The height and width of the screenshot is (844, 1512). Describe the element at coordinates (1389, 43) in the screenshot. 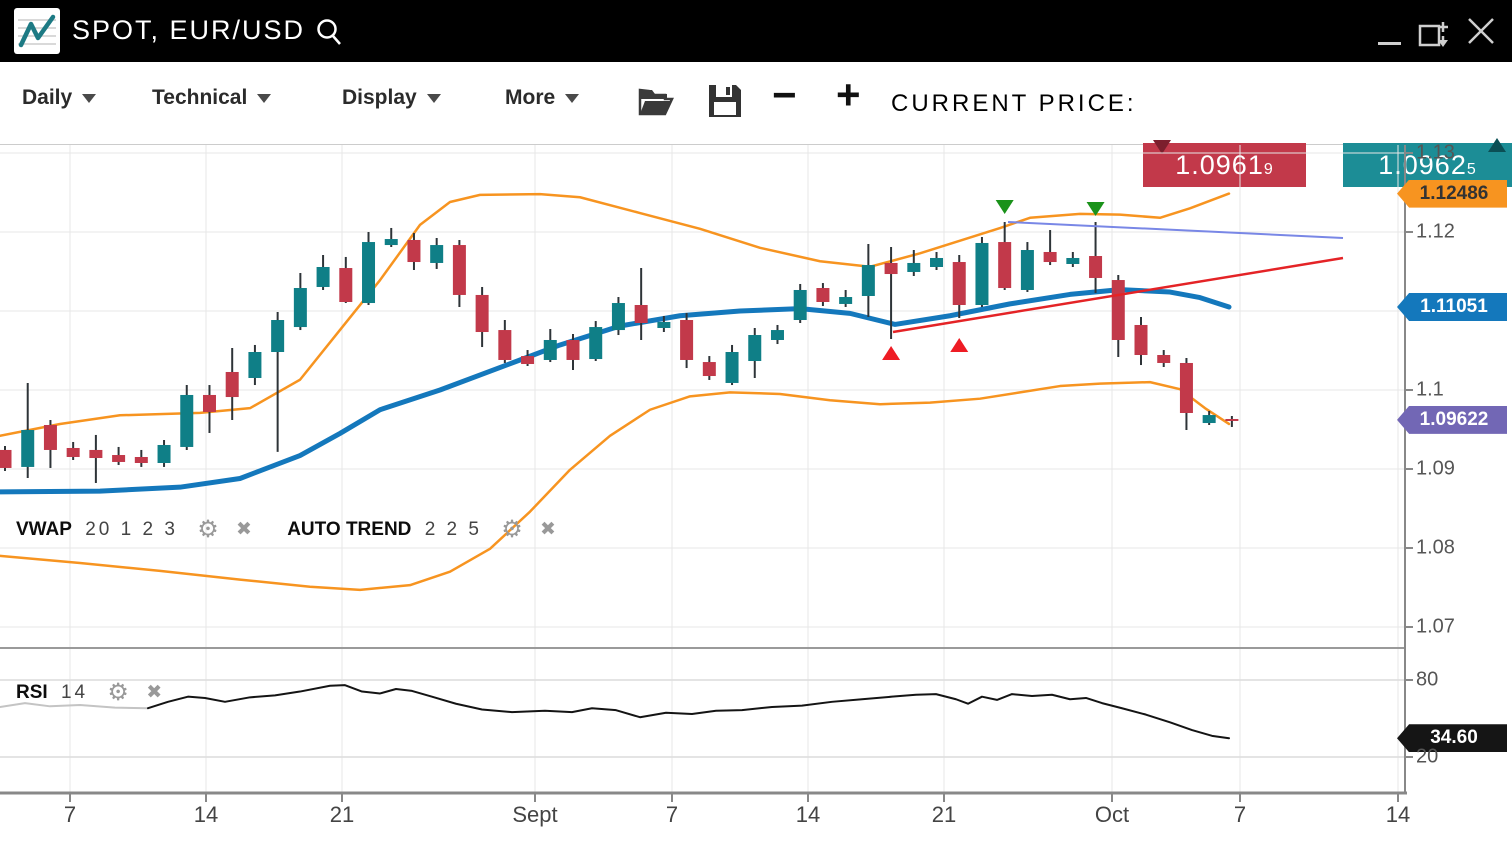

I see `minimize-icon` at that location.